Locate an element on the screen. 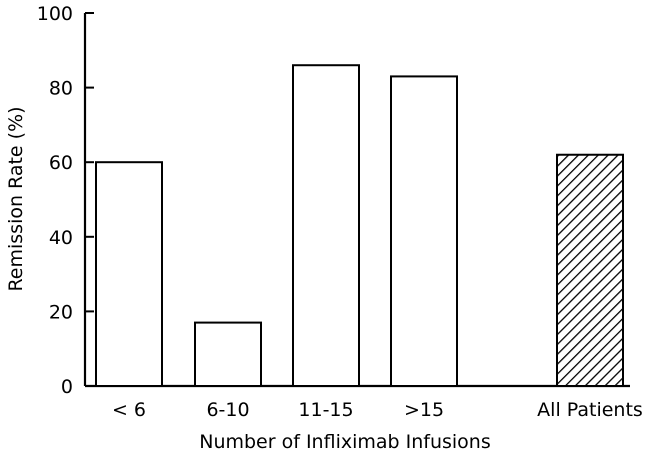  y-axis-title: Remission Rate (%) is located at coordinates (16, 198).